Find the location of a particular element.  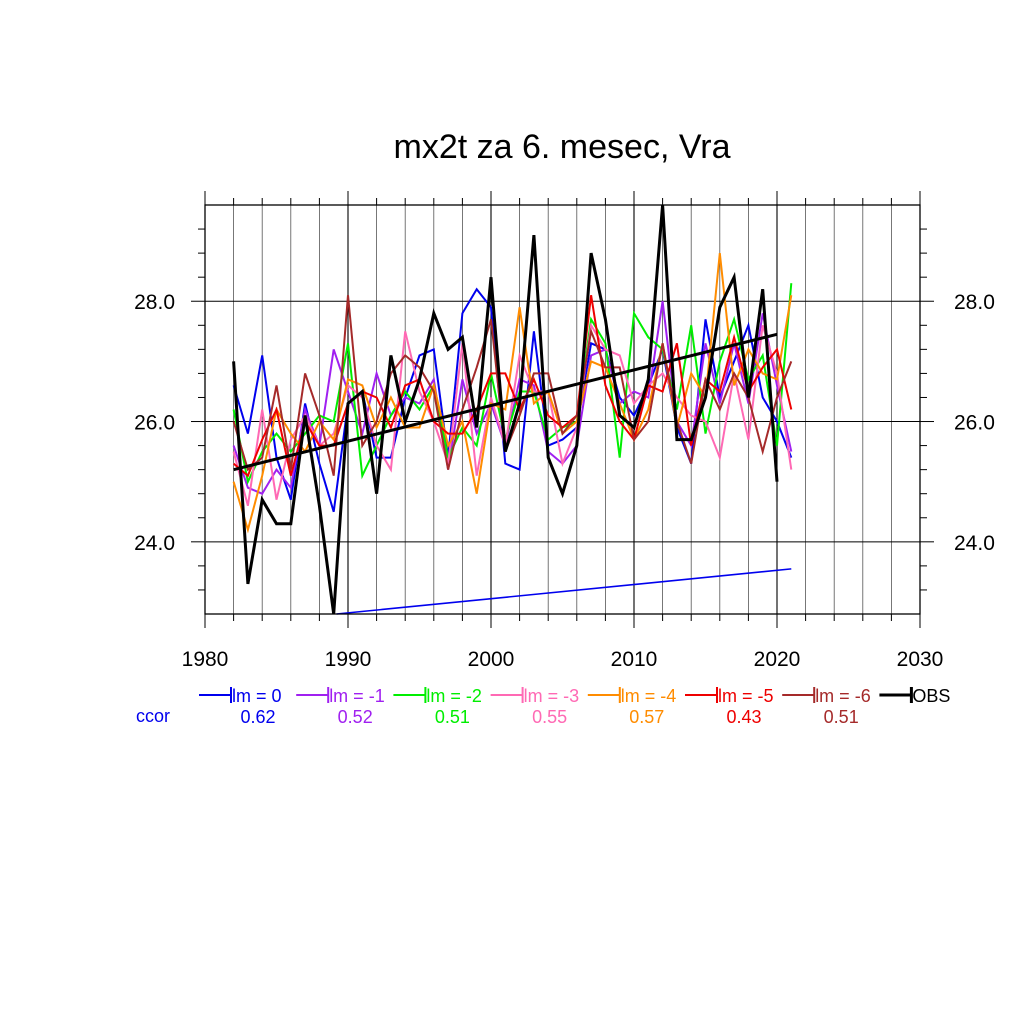

ccor-value-5: 0.43 is located at coordinates (743, 717).